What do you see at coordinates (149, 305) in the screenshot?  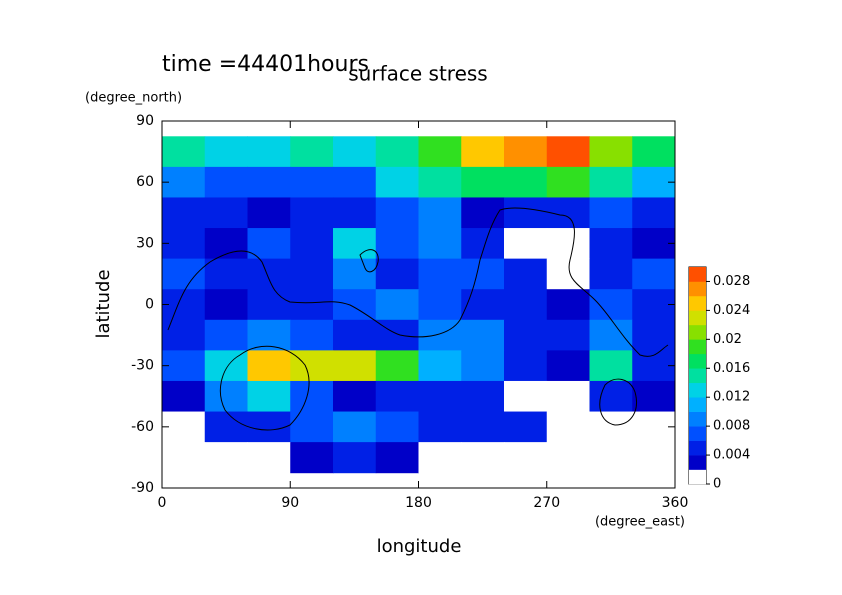 I see `y-tick-label: 0` at bounding box center [149, 305].